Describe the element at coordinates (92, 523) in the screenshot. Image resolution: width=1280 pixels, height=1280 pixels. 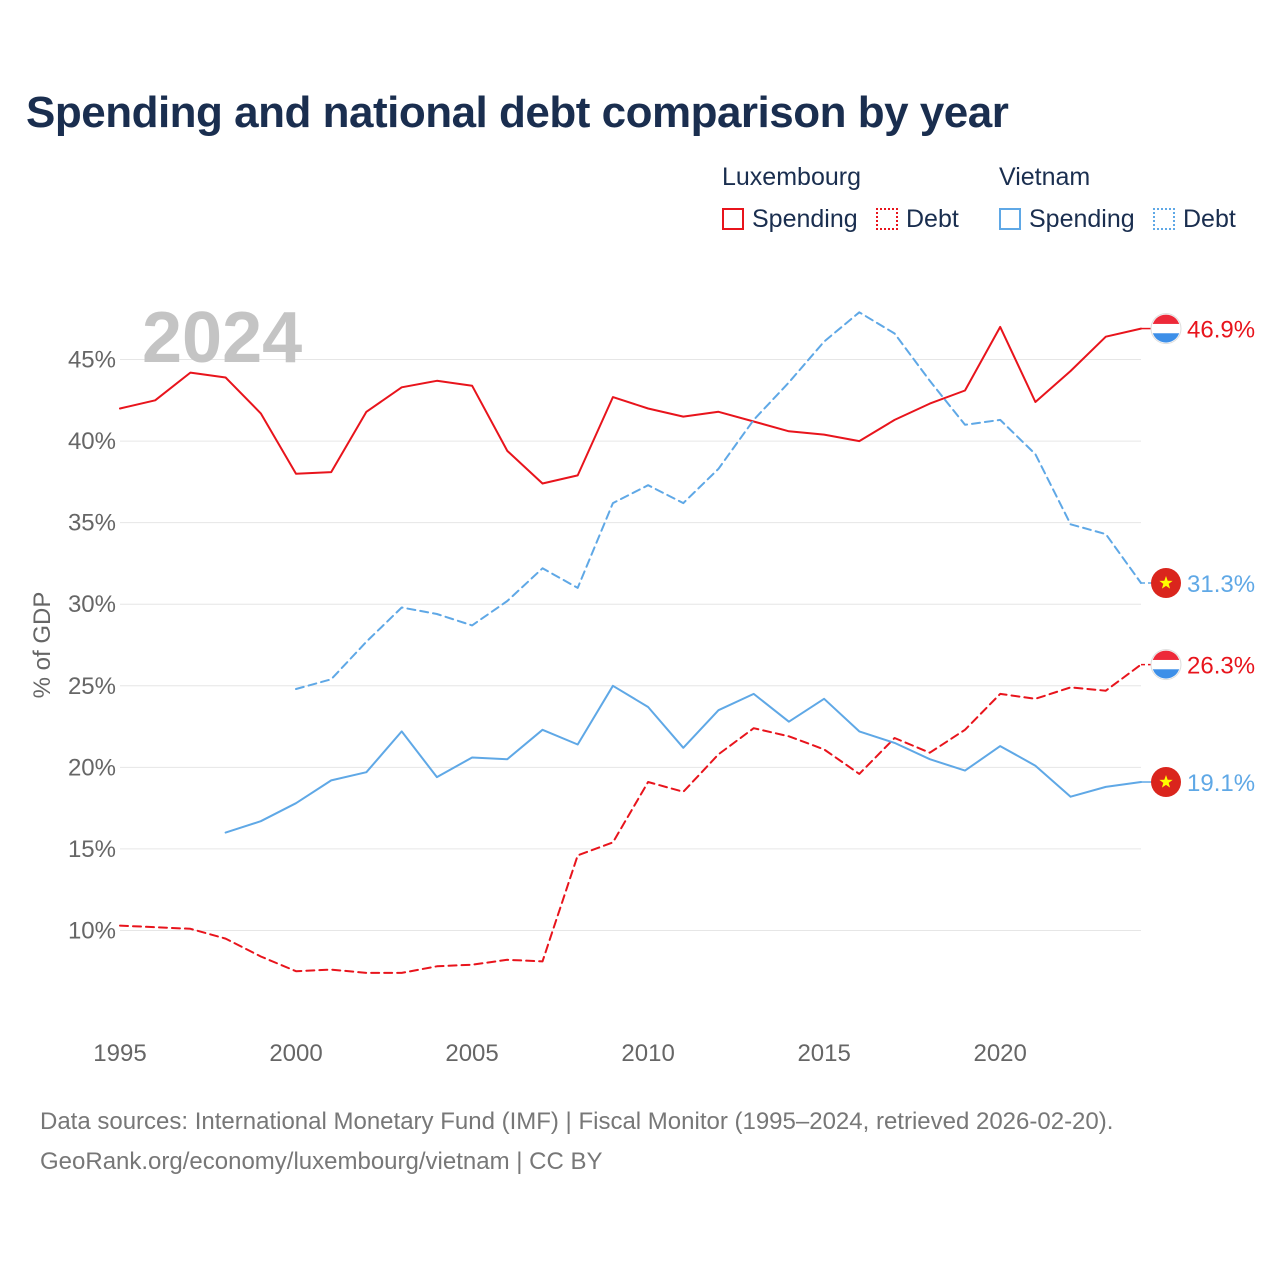
I see `y-tick-label: 35%` at that location.